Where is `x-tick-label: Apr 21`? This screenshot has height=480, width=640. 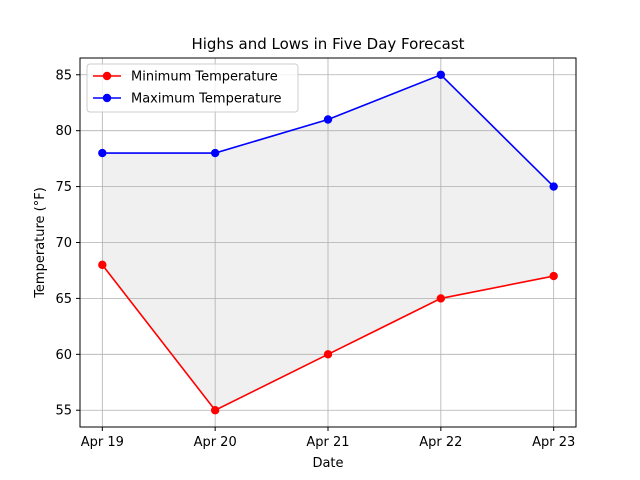 x-tick-label: Apr 21 is located at coordinates (327, 442).